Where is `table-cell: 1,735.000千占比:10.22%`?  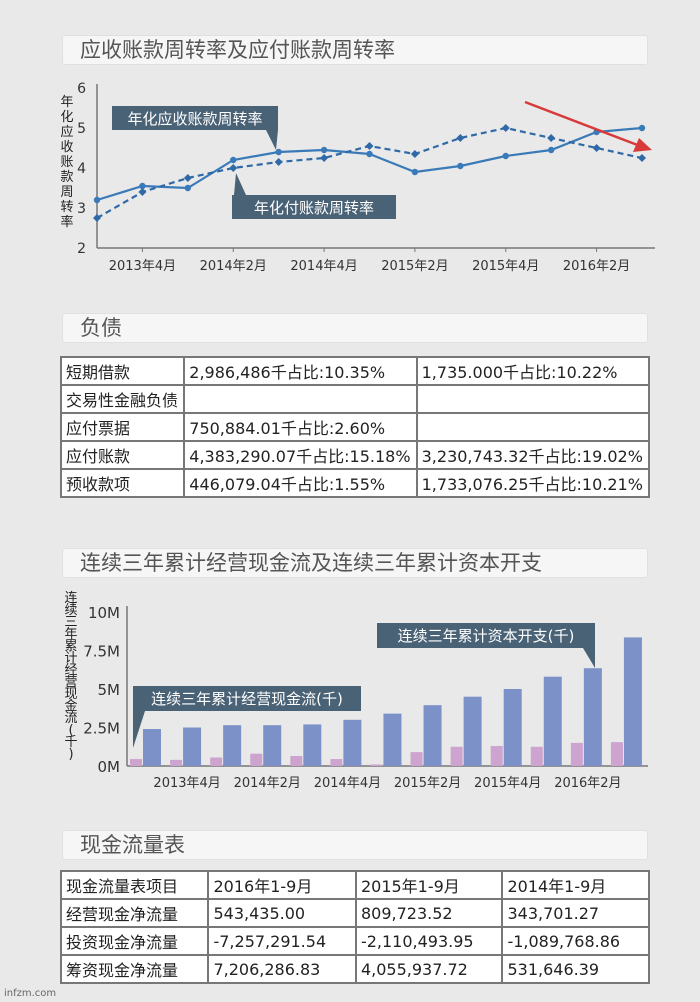
table-cell: 1,735.000千占比:10.22% is located at coordinates (533, 371).